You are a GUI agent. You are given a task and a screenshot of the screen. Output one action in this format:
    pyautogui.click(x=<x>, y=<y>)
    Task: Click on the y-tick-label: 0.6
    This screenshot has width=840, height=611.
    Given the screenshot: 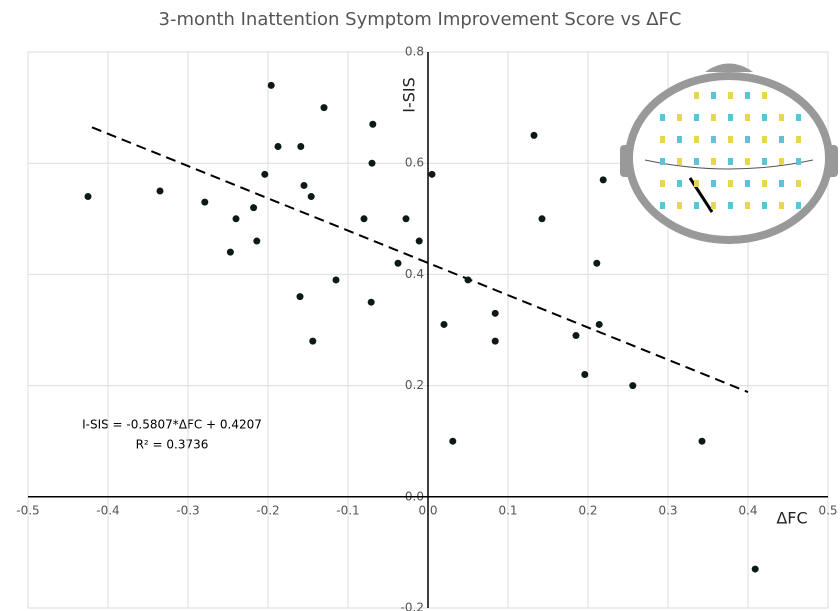 What is the action you would take?
    pyautogui.click(x=414, y=163)
    